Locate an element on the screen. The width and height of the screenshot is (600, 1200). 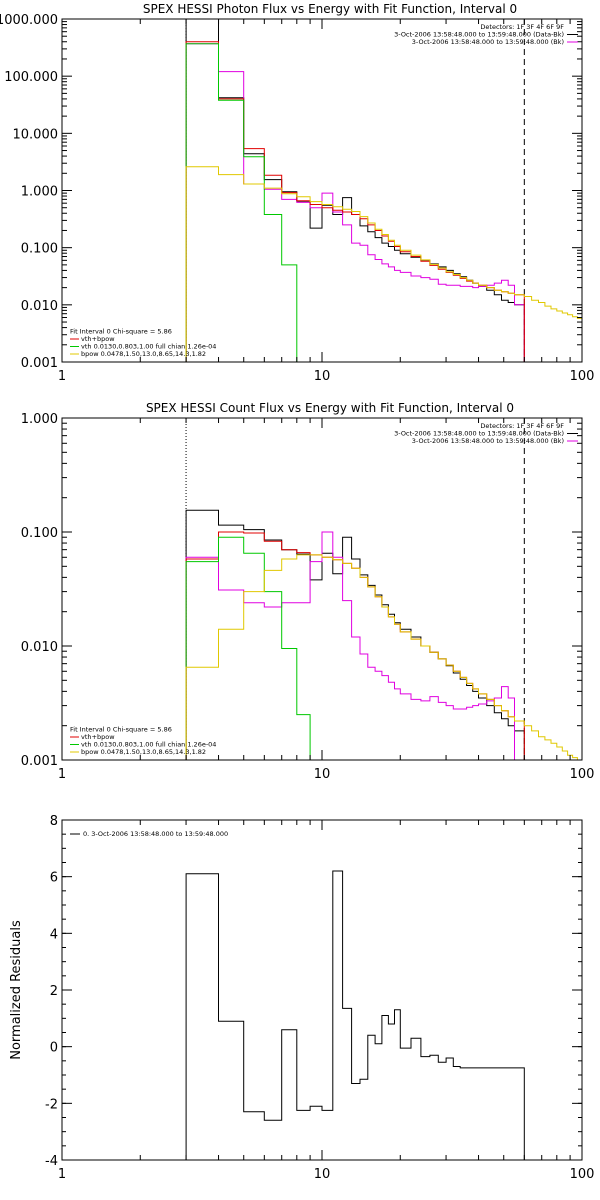
residuals-x-tick-label: 1 is located at coordinates (62, 1174).